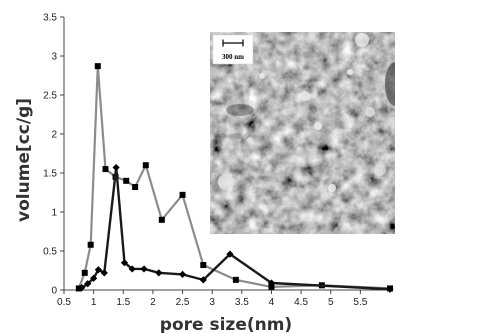 Image resolution: width=480 pixels, height=333 pixels. I want to click on x-tick-label: 3, so click(212, 302).